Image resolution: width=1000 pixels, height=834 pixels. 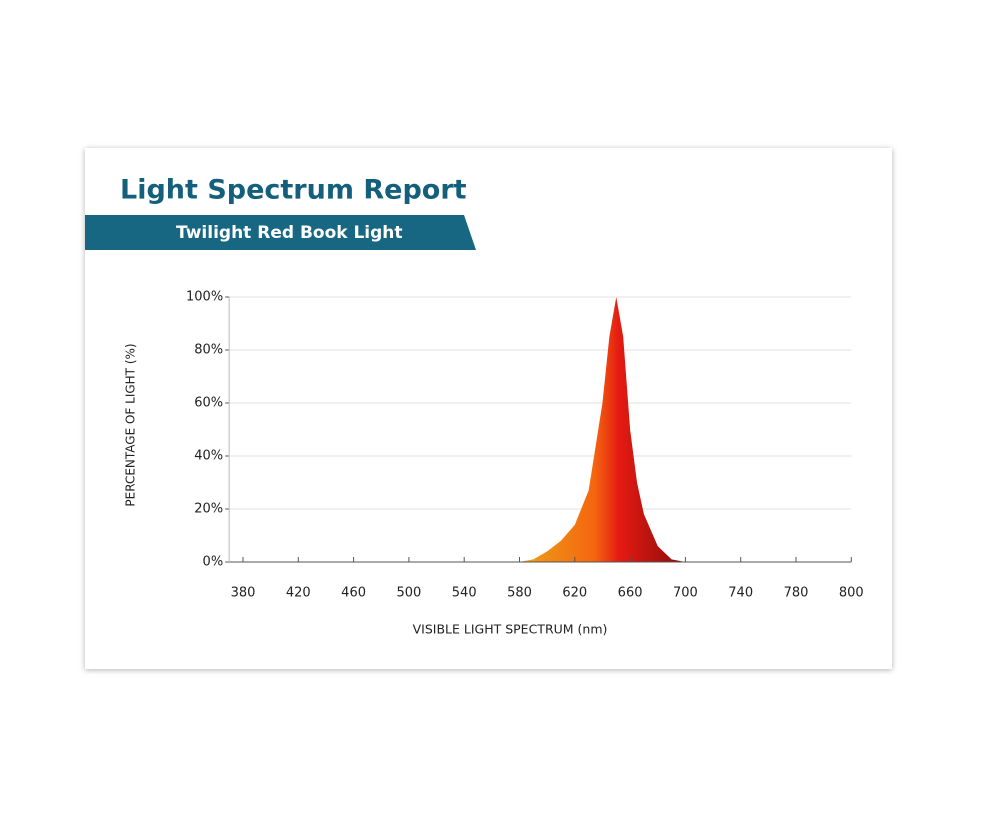 What do you see at coordinates (213, 562) in the screenshot?
I see `y-tick-label: 0%` at bounding box center [213, 562].